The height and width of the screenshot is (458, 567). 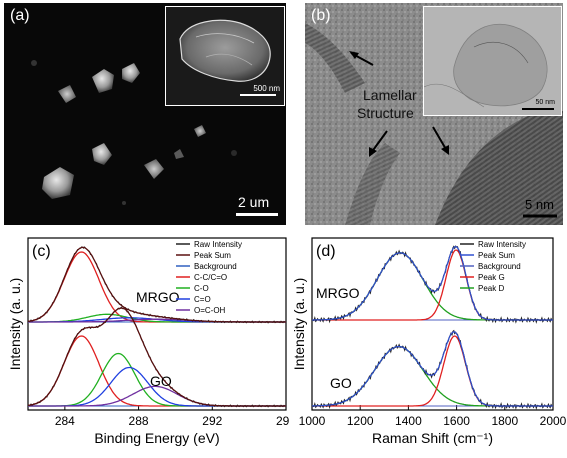 I want to click on x-axis-label: Raman Shift (cm⁻¹), so click(x=432, y=438).